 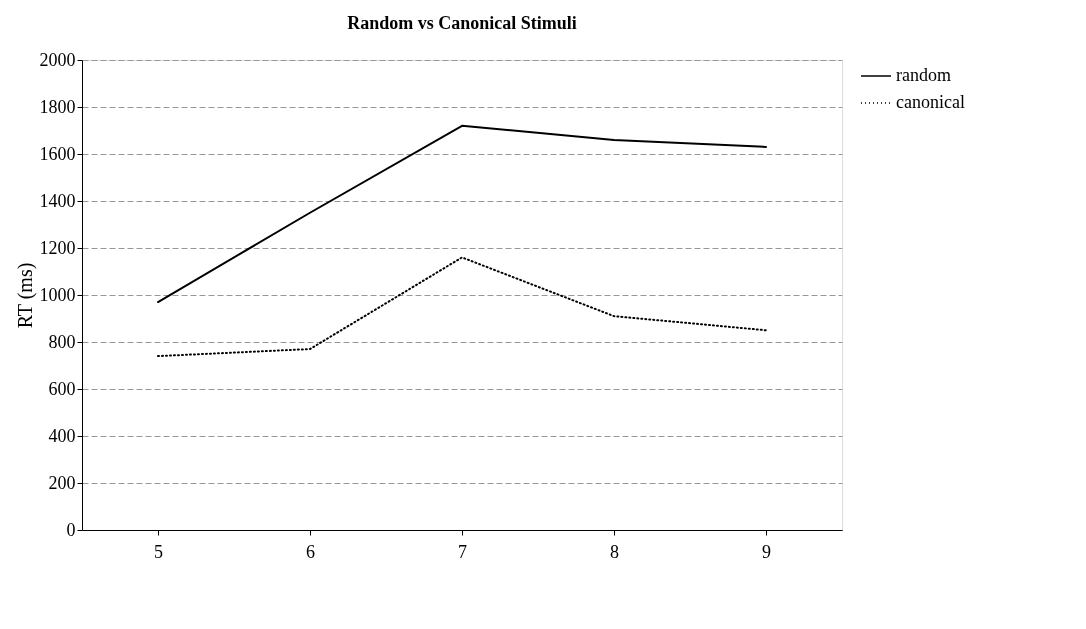 What do you see at coordinates (923, 75) in the screenshot?
I see `legend-label: random` at bounding box center [923, 75].